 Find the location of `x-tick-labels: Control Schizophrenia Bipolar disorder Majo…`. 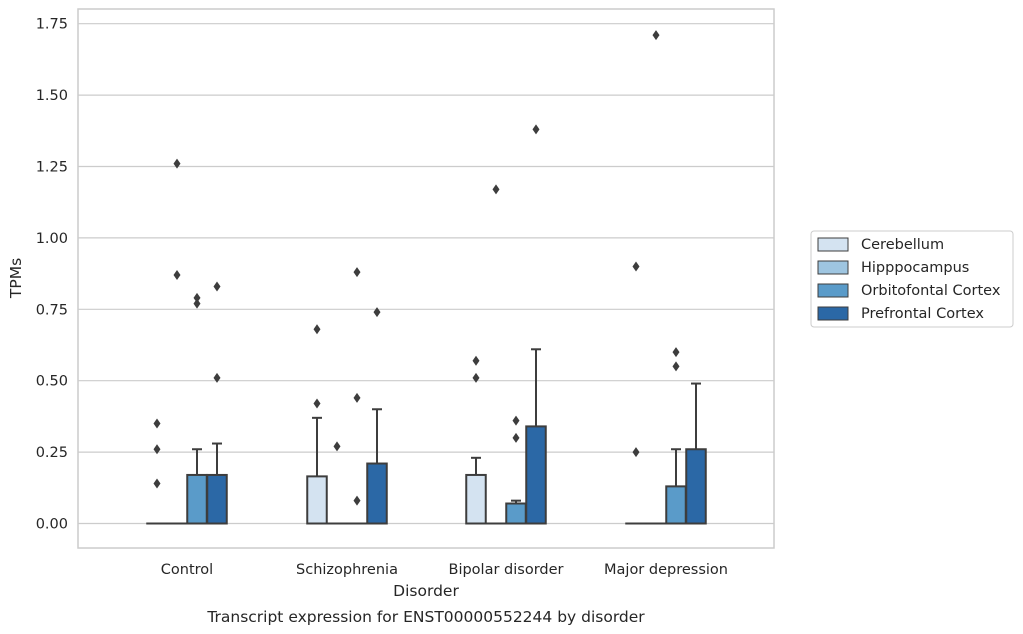

x-tick-labels: Control Schizophrenia Bipolar disorder Majo… is located at coordinates (444, 570).